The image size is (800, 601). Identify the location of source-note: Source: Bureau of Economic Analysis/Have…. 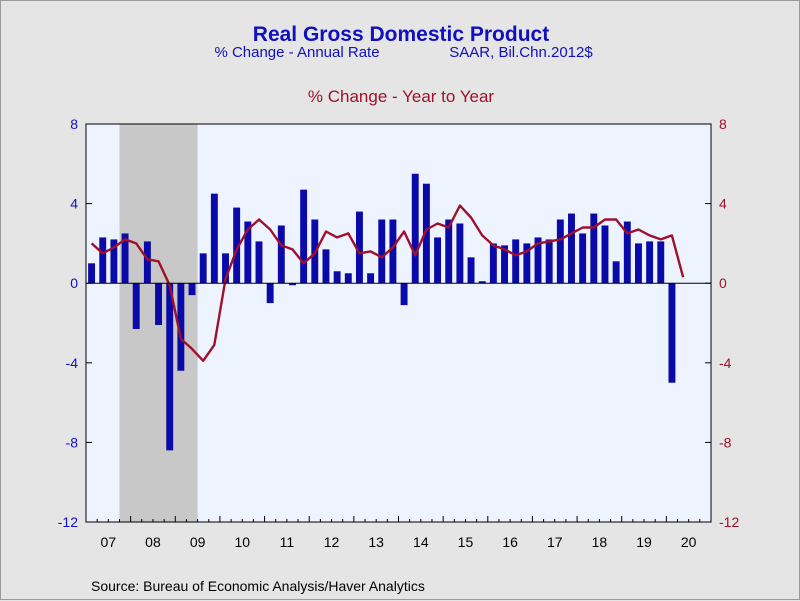
(258, 586).